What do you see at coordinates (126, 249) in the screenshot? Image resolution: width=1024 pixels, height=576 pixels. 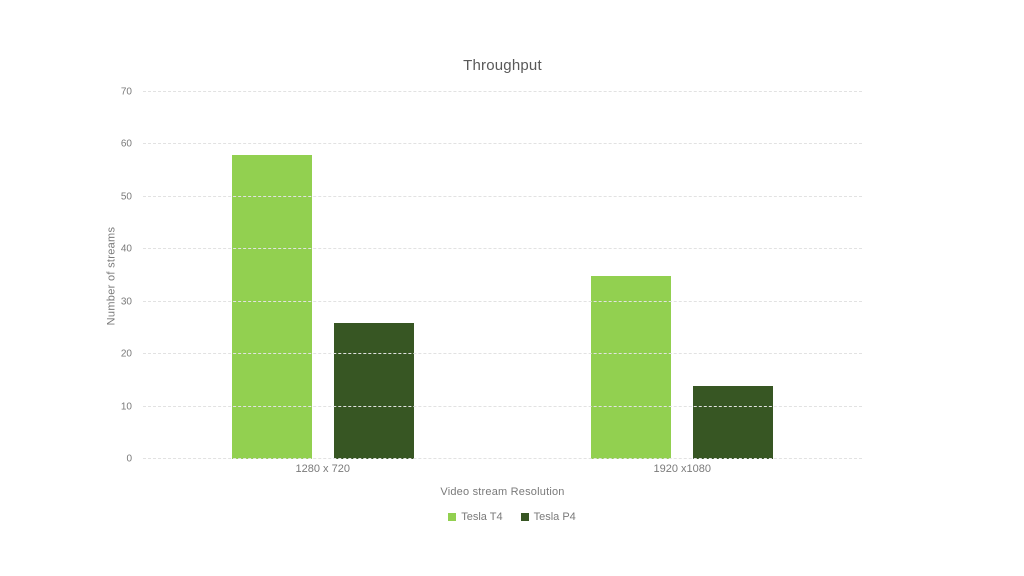 I see `y-tick-label: 40` at bounding box center [126, 249].